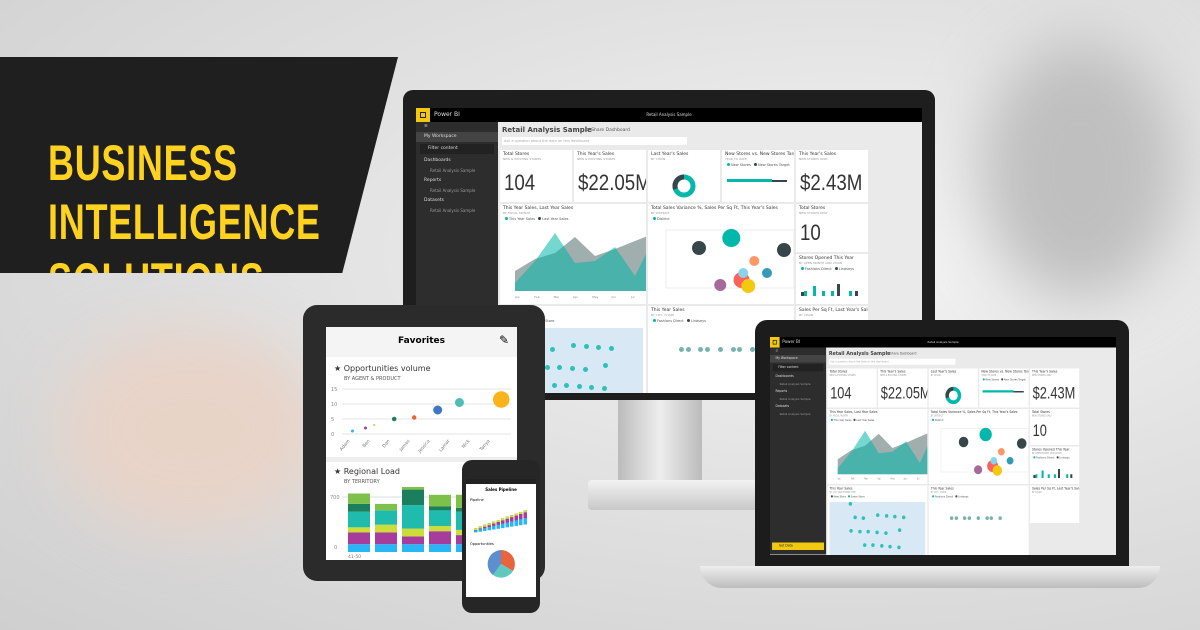 The height and width of the screenshot is (630, 1200). I want to click on chart-legend: New Stores New Stores Target, so click(1003, 380).